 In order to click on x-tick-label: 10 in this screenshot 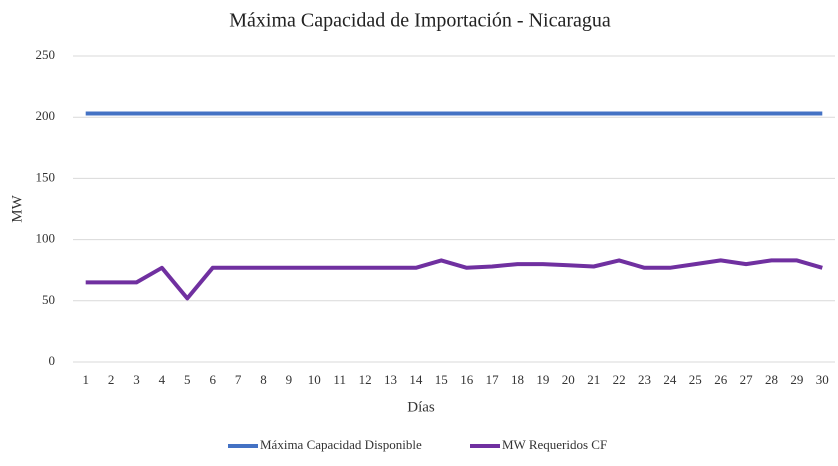, I will do `click(314, 379)`.